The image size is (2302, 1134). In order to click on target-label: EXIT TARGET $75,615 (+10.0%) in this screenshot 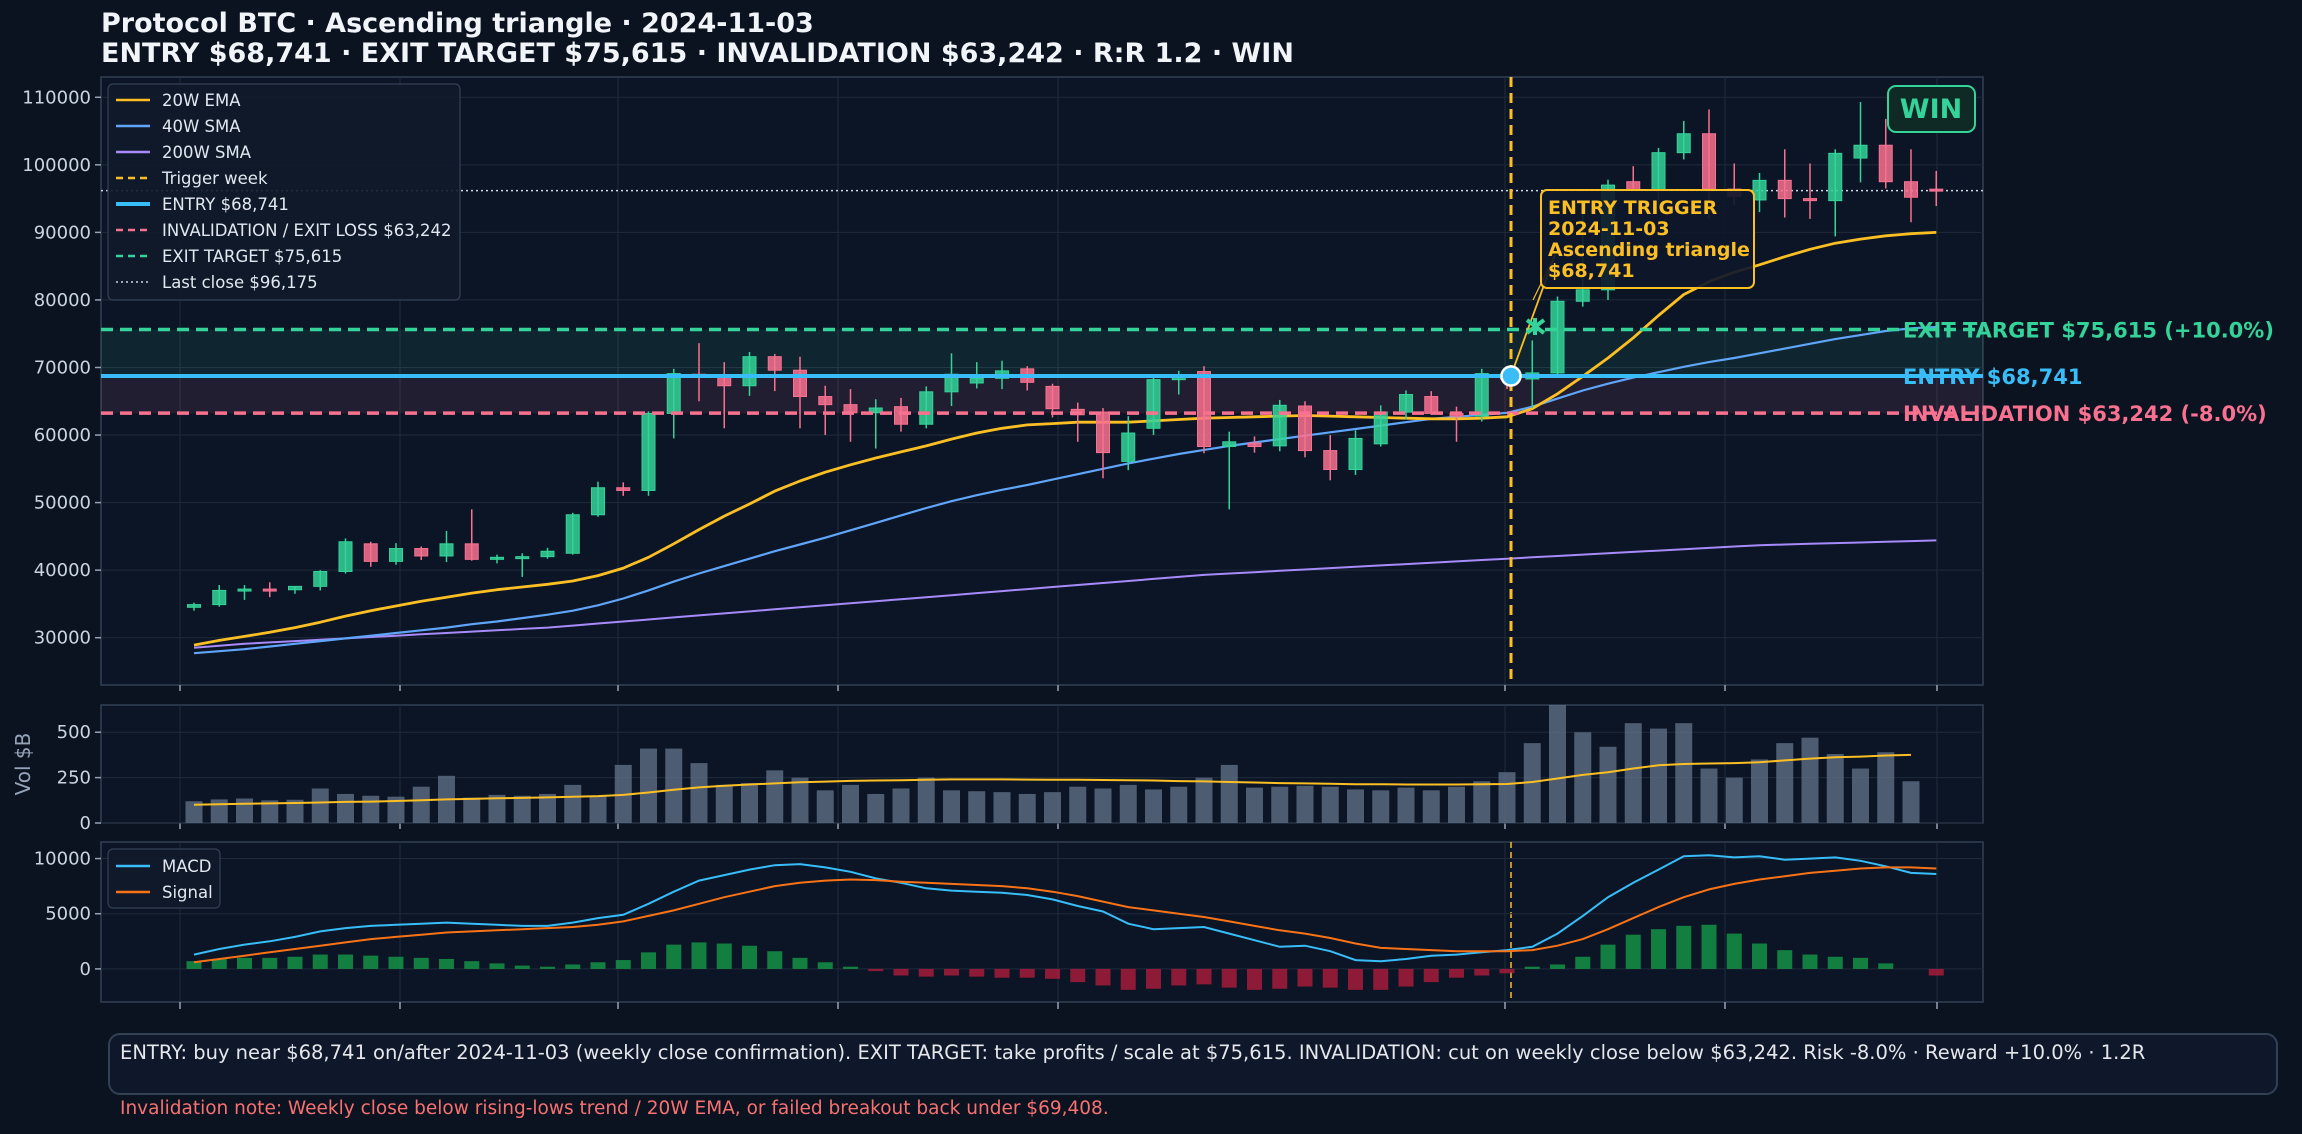, I will do `click(2088, 331)`.